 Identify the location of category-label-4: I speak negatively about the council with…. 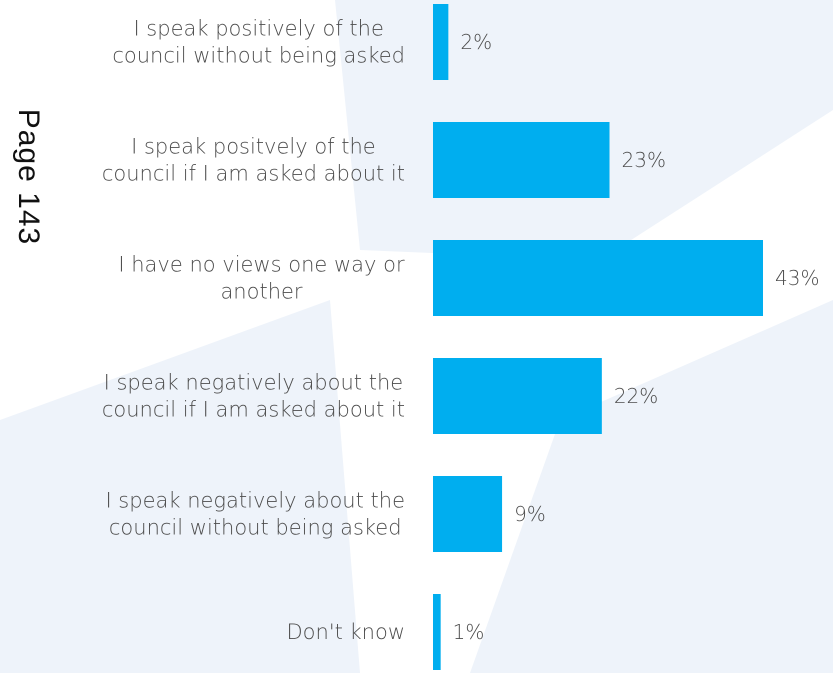
(255, 514).